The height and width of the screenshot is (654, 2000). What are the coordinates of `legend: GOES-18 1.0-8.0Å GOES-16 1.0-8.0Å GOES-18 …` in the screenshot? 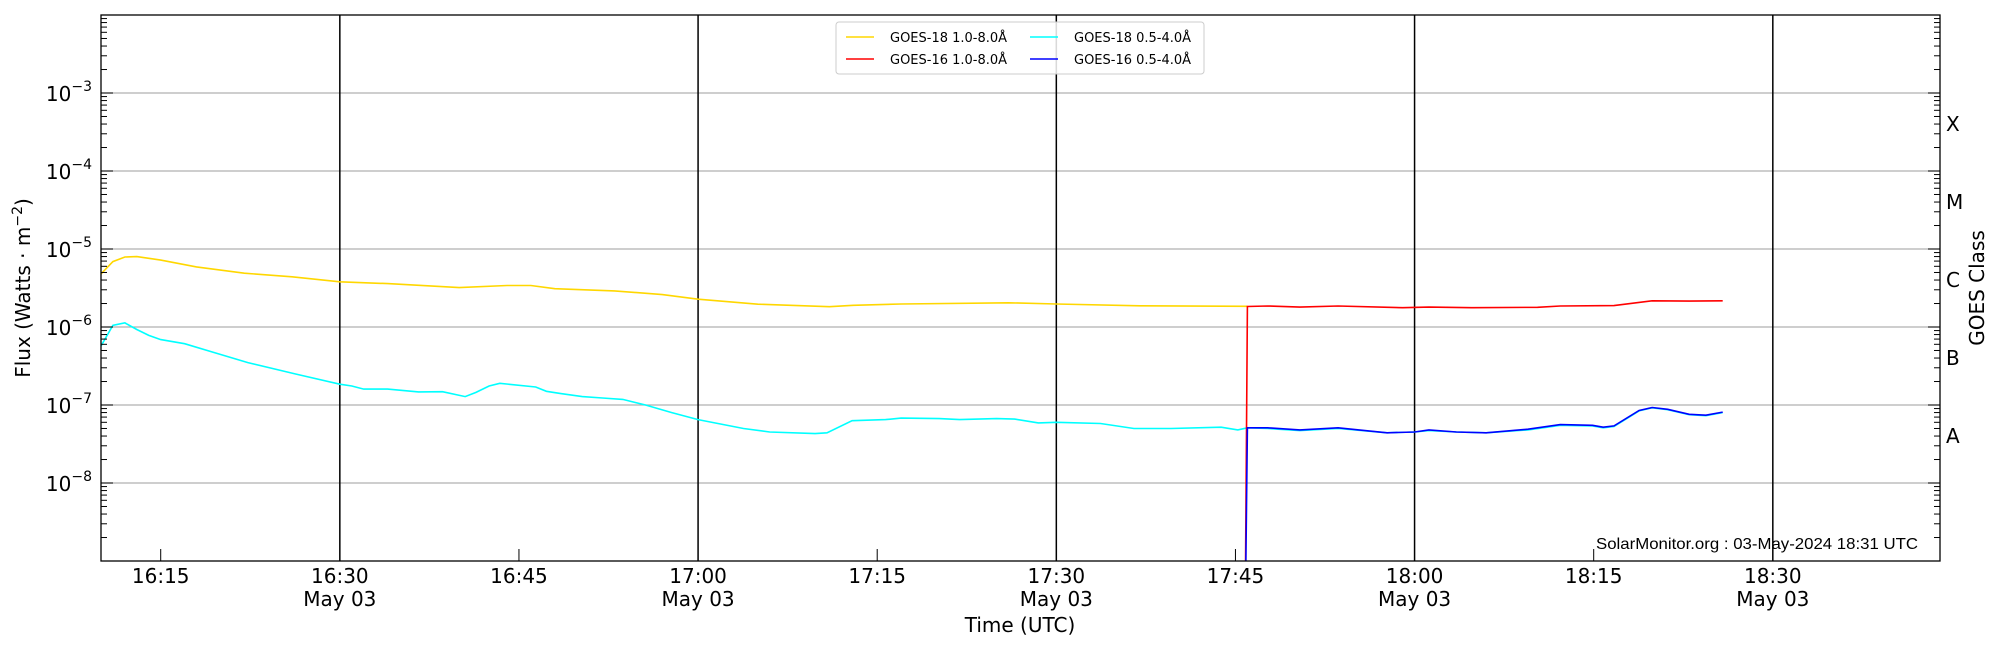 It's located at (1020, 48).